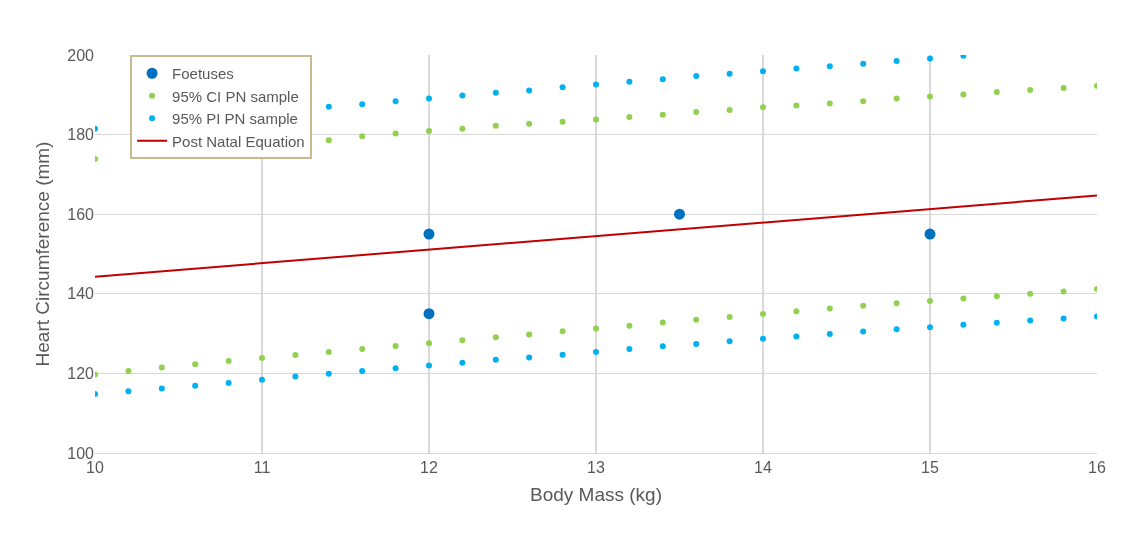 Image resolution: width=1134 pixels, height=533 pixels. Describe the element at coordinates (235, 119) in the screenshot. I see `legend-label: 95% PI PN sample` at that location.